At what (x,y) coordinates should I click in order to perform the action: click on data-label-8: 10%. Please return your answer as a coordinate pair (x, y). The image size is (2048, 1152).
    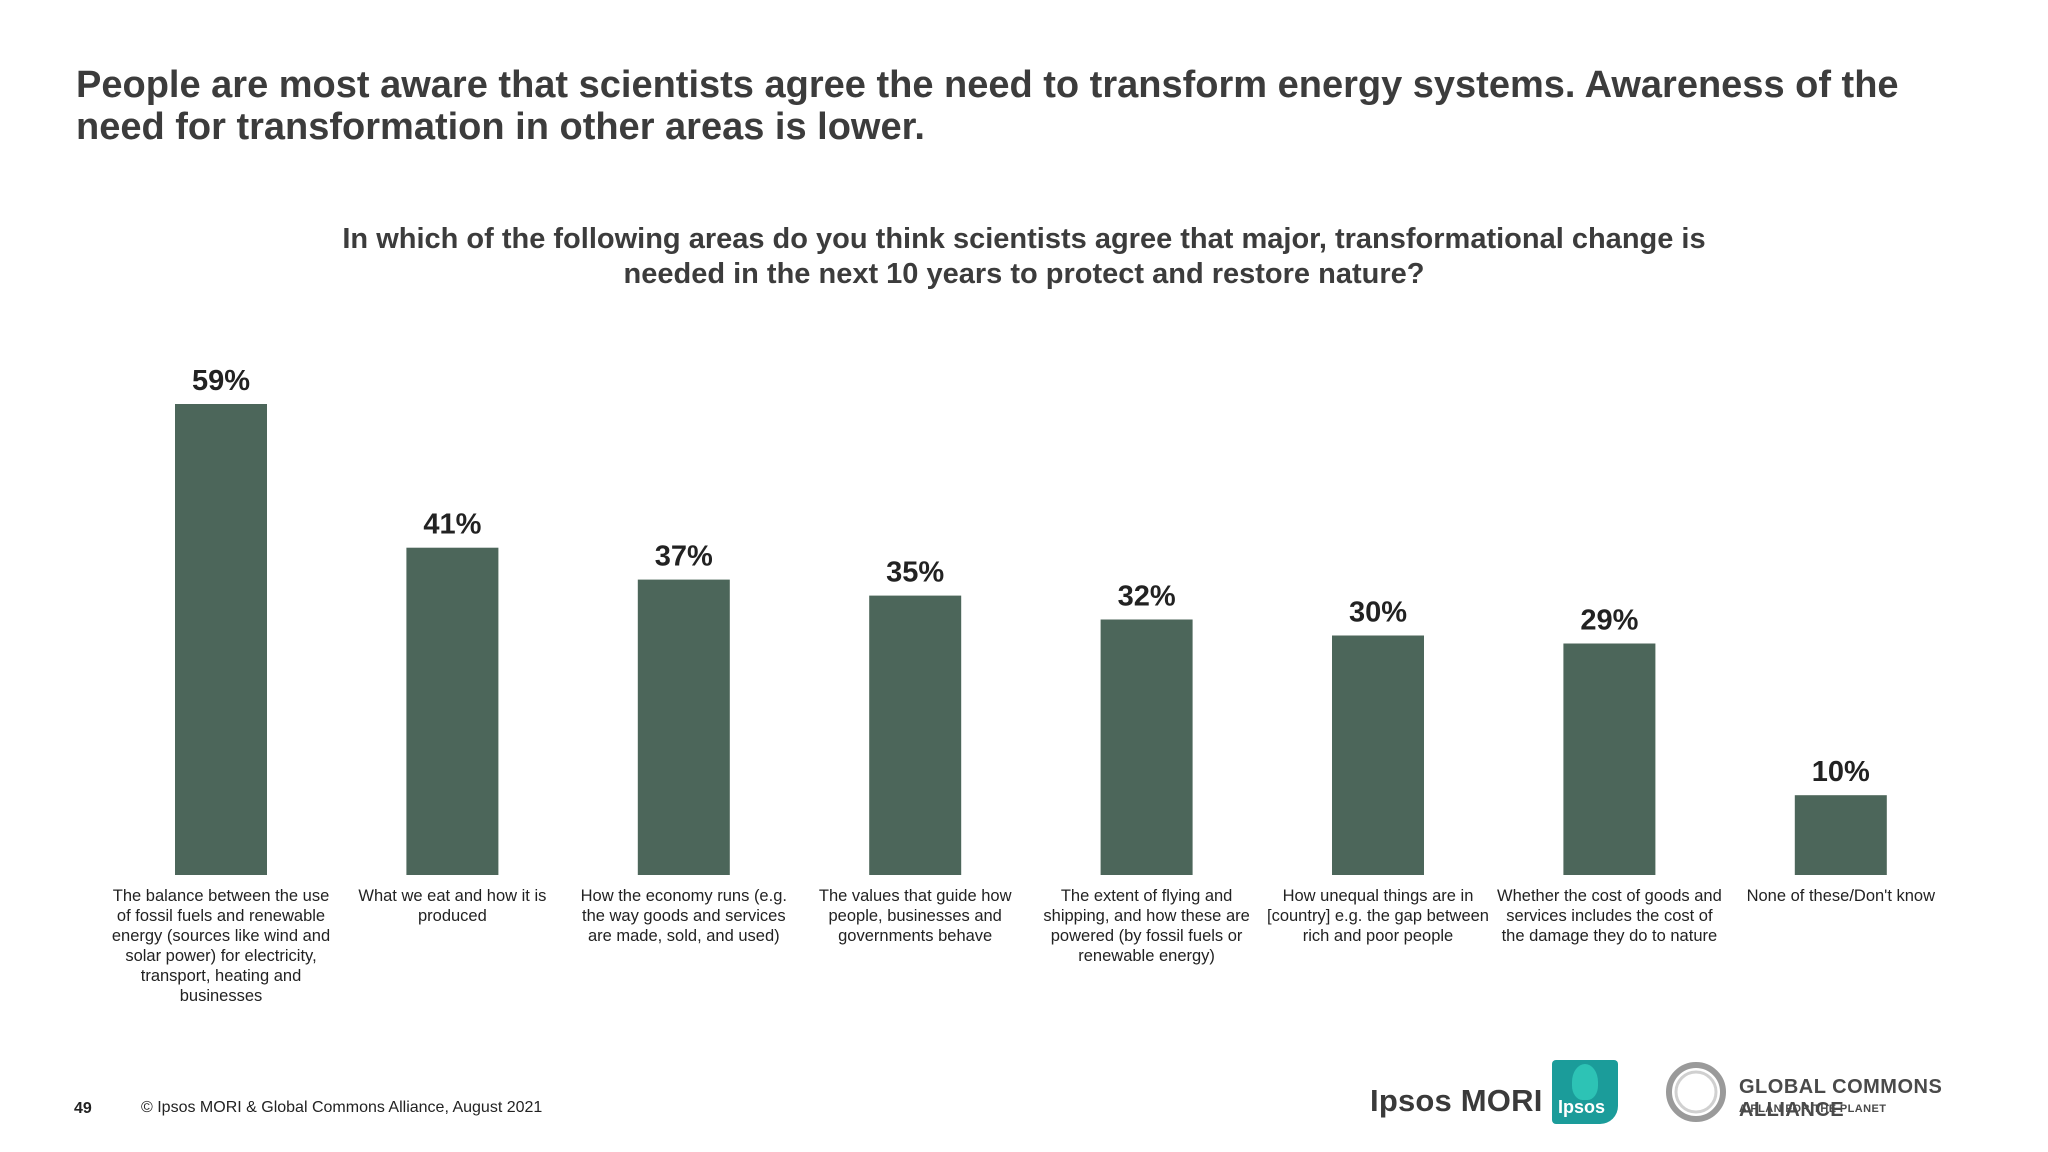
    Looking at the image, I should click on (1841, 772).